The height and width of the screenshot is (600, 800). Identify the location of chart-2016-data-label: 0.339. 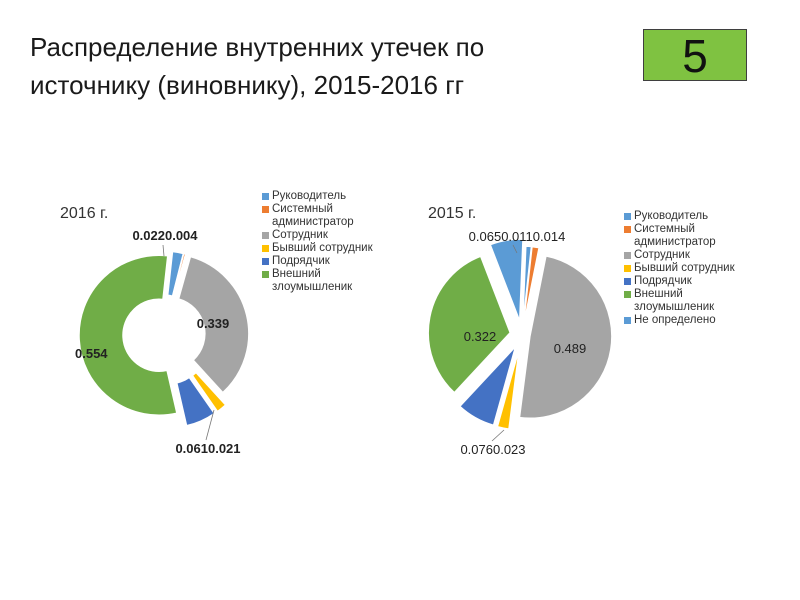
(213, 323).